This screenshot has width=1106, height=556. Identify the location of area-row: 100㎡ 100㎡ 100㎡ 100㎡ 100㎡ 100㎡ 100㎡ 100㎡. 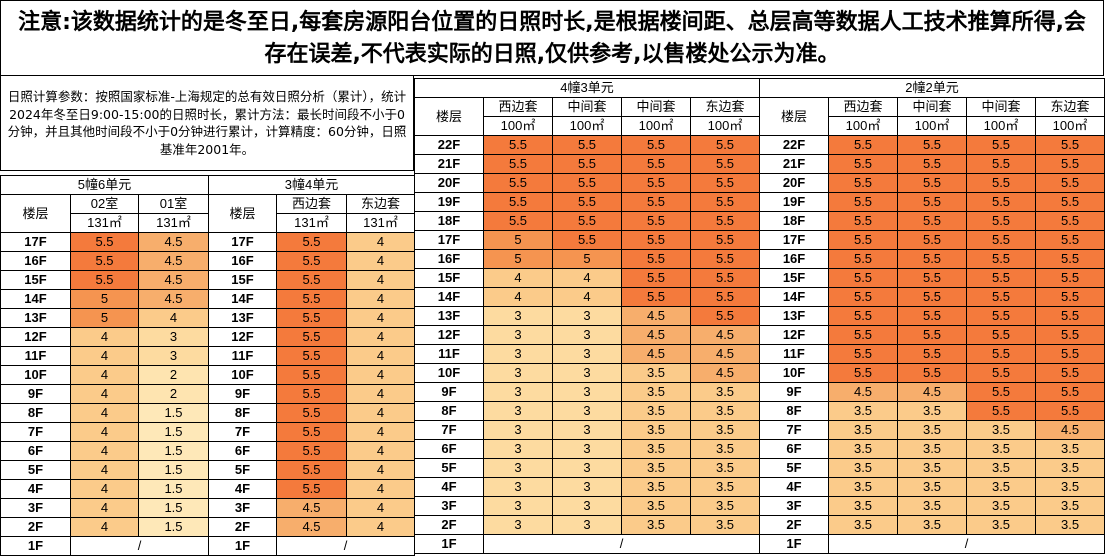
(760, 126).